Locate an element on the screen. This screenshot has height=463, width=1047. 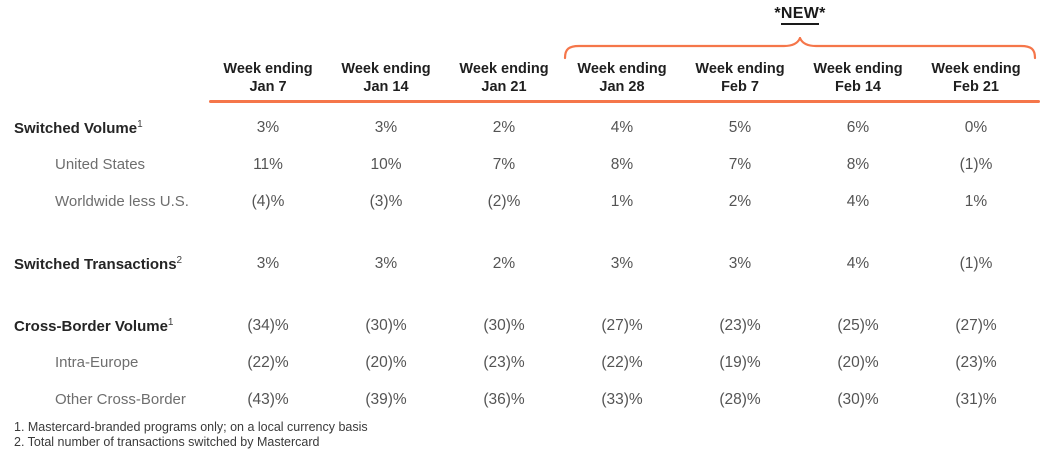
cell-value: 6% is located at coordinates (858, 127).